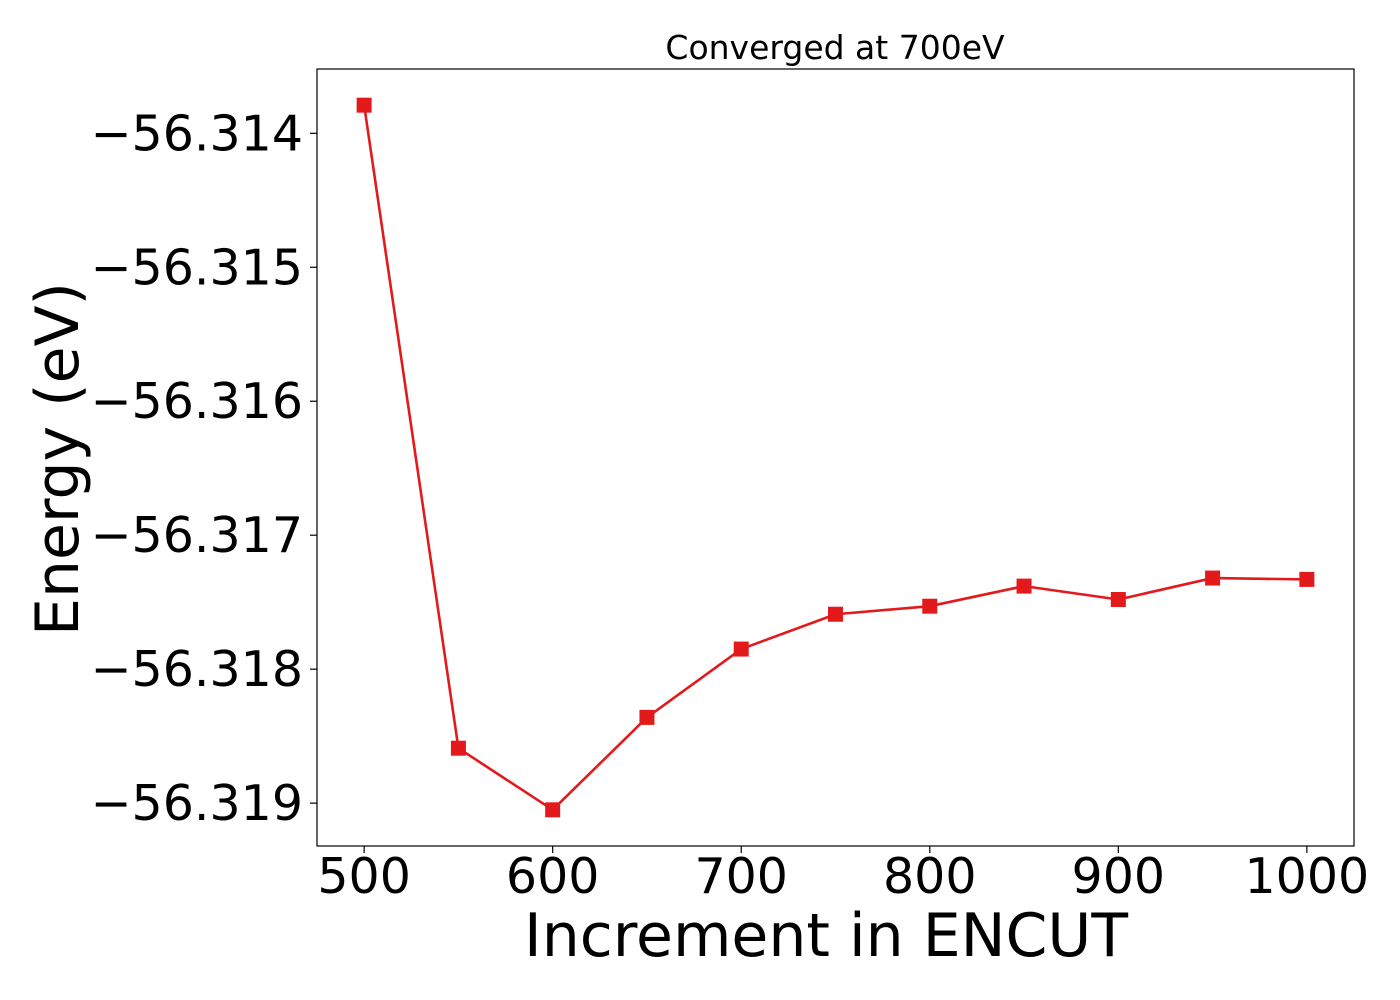 Image resolution: width=1400 pixels, height=1000 pixels. I want to click on y-tick-label-1: −56.315, so click(196, 267).